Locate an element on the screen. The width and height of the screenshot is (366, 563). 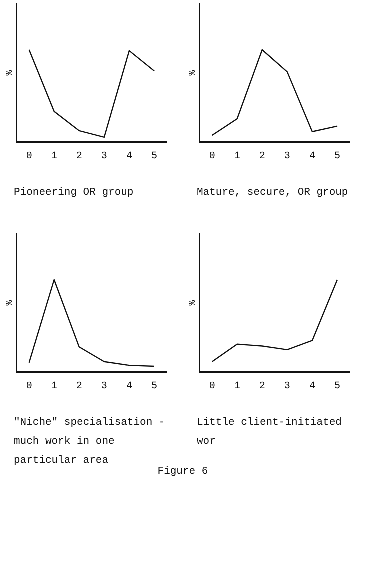
text: "Niche" specialisation - much work in one particular area is located at coordinates (90, 442).